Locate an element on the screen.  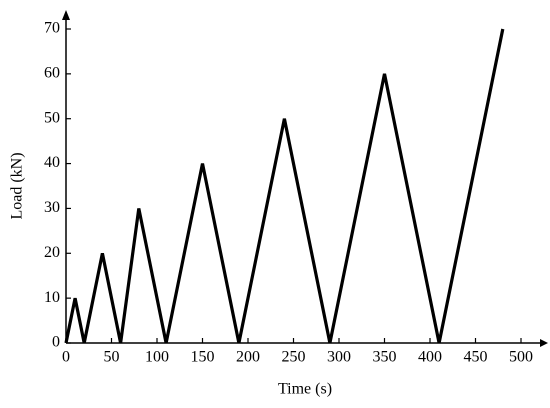
y-axis-arrow is located at coordinates (66, 15).